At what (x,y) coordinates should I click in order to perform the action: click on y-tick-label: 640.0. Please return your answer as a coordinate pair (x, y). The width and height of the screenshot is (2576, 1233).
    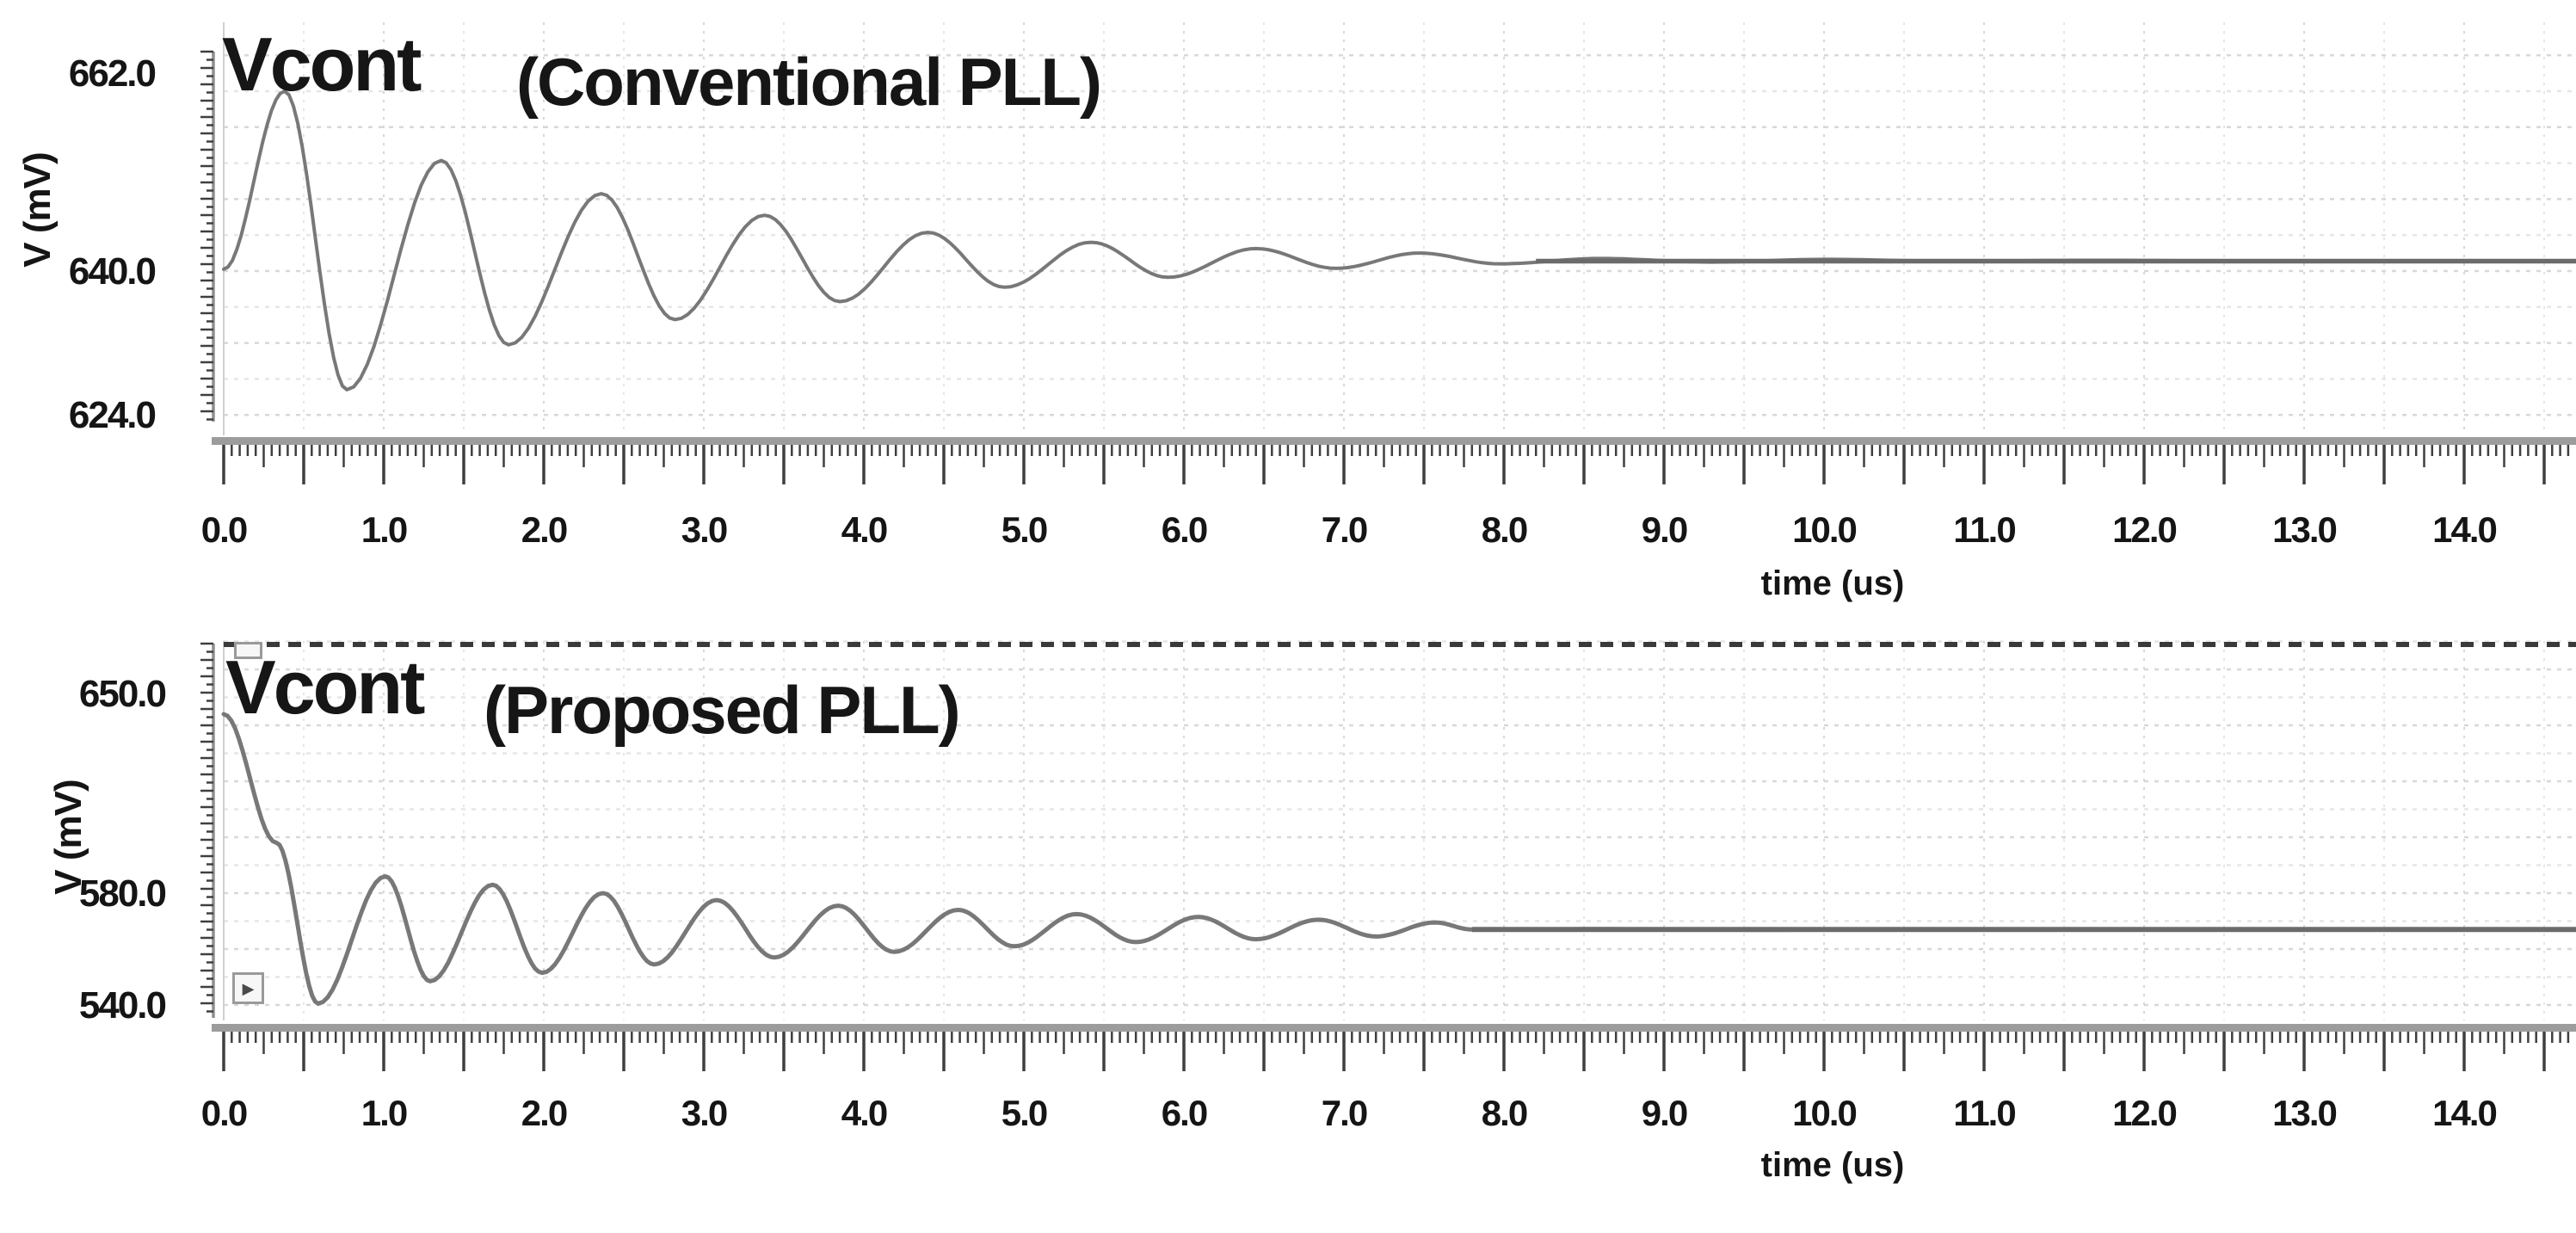
    Looking at the image, I should click on (113, 272).